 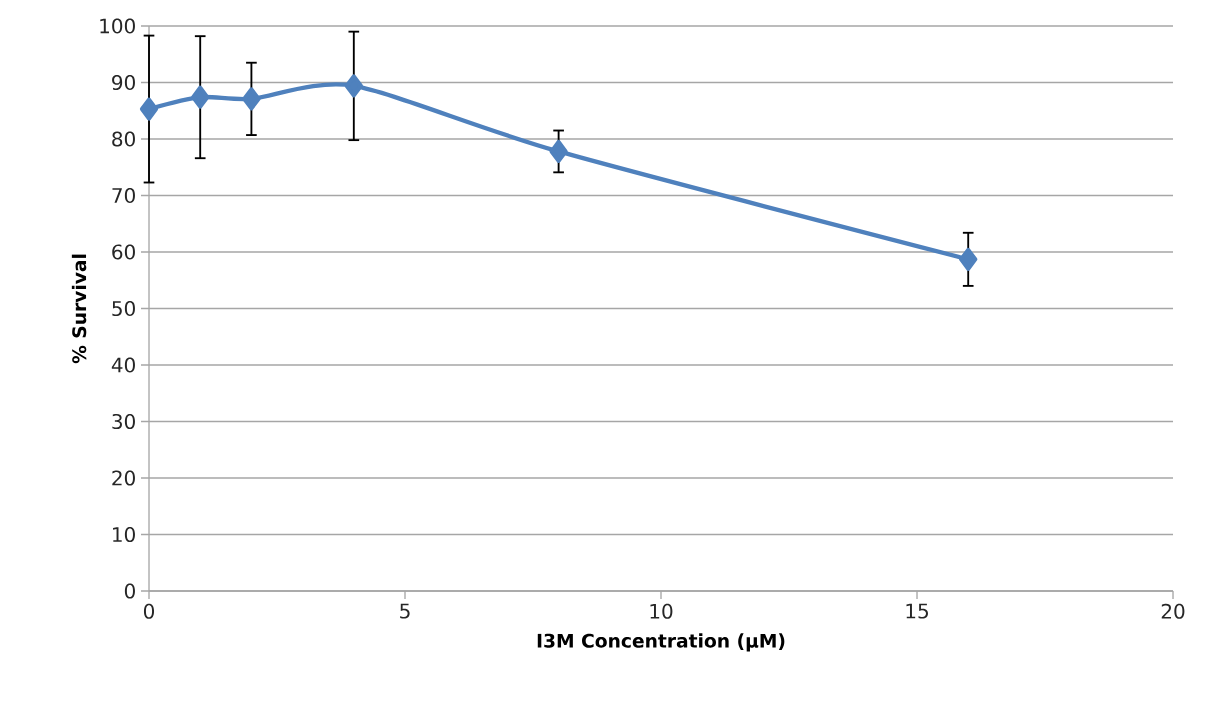 What do you see at coordinates (123, 252) in the screenshot?
I see `y-tick-label: 60` at bounding box center [123, 252].